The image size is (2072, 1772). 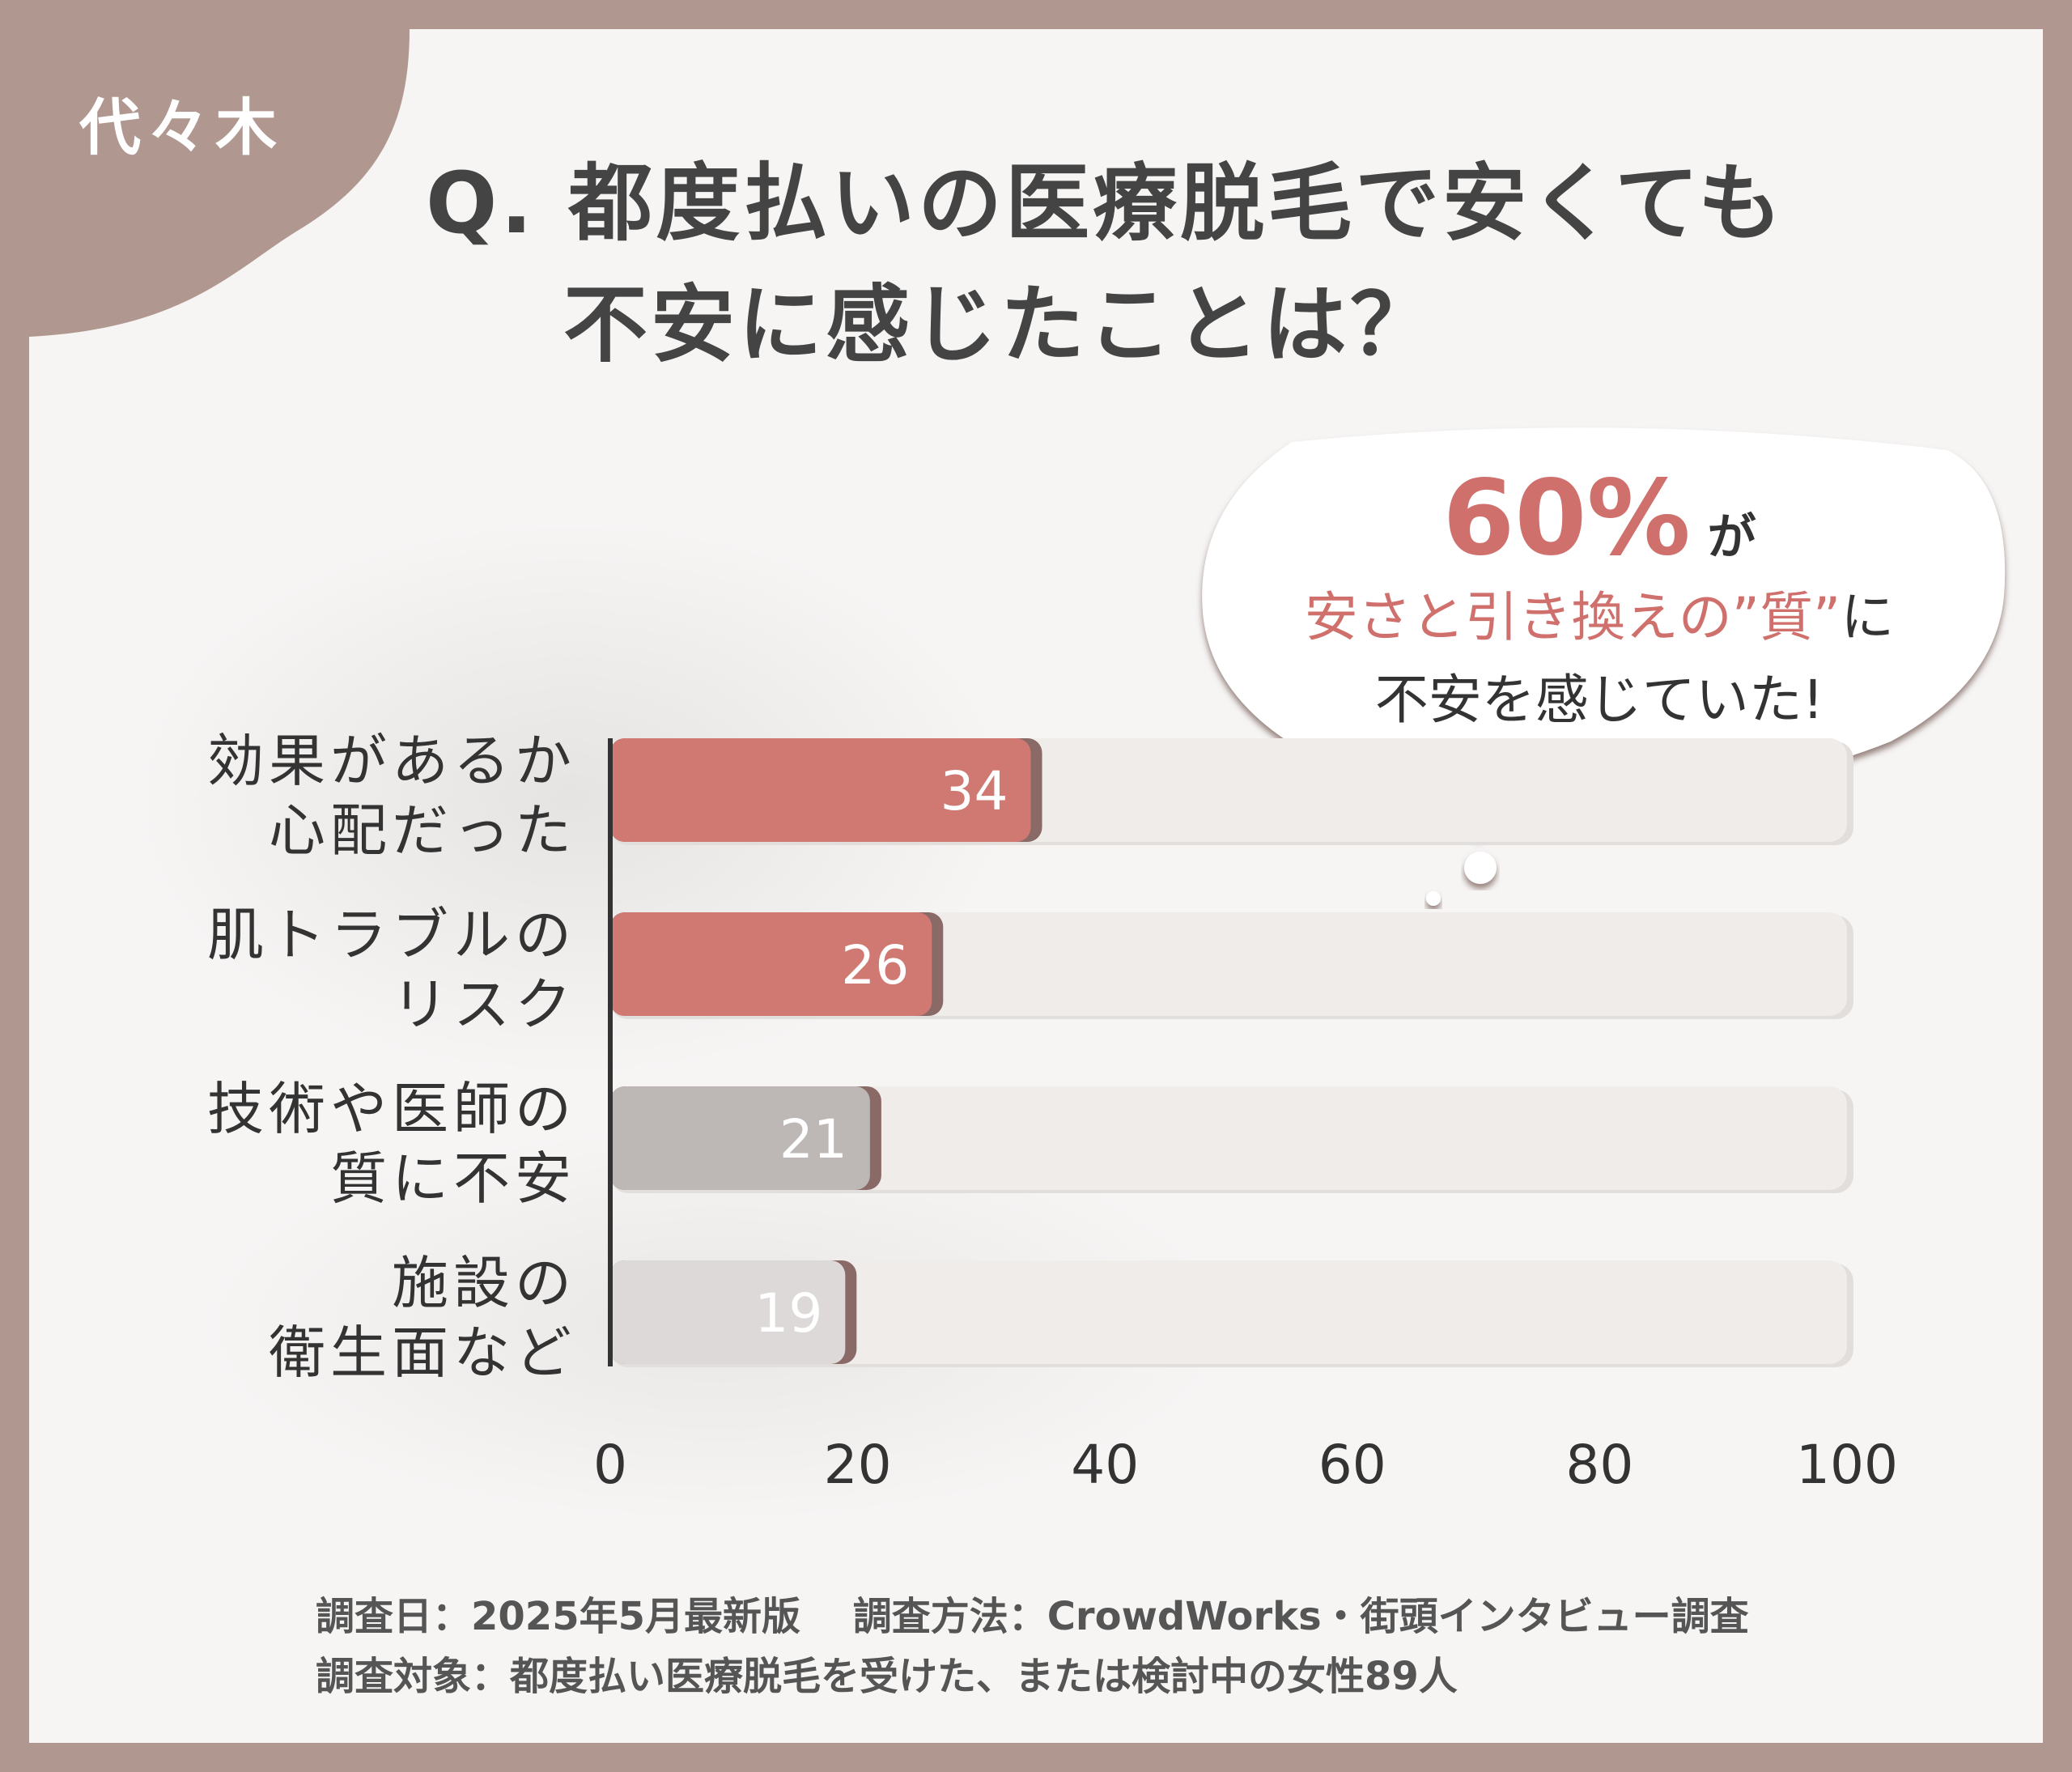 I want to click on category-label: 心配だった, so click(x=422, y=831).